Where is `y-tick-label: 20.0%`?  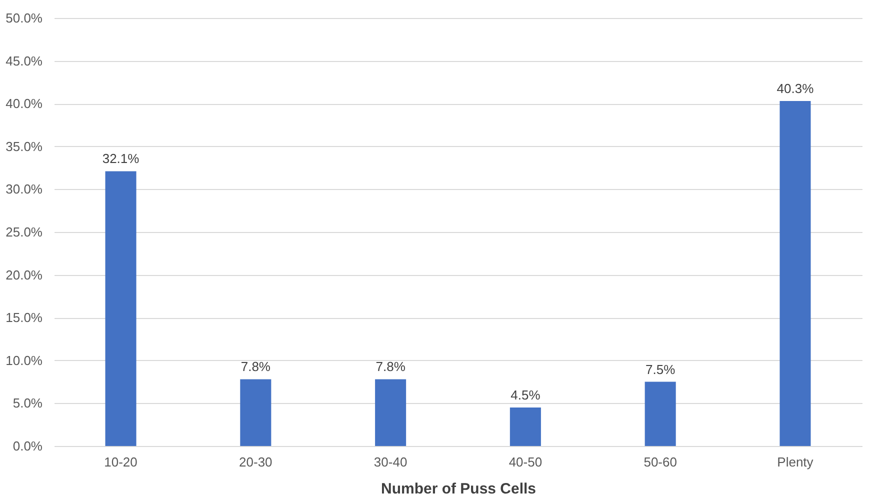
y-tick-label: 20.0% is located at coordinates (24, 274).